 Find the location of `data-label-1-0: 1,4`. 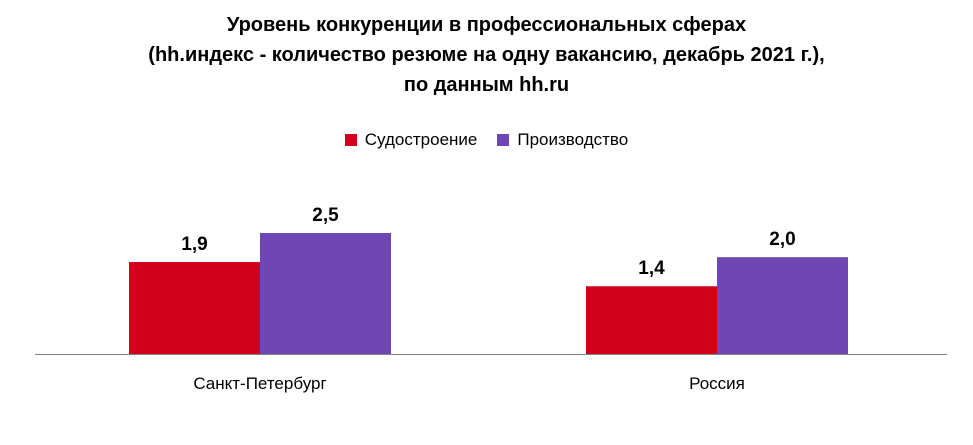

data-label-1-0: 1,4 is located at coordinates (651, 268).